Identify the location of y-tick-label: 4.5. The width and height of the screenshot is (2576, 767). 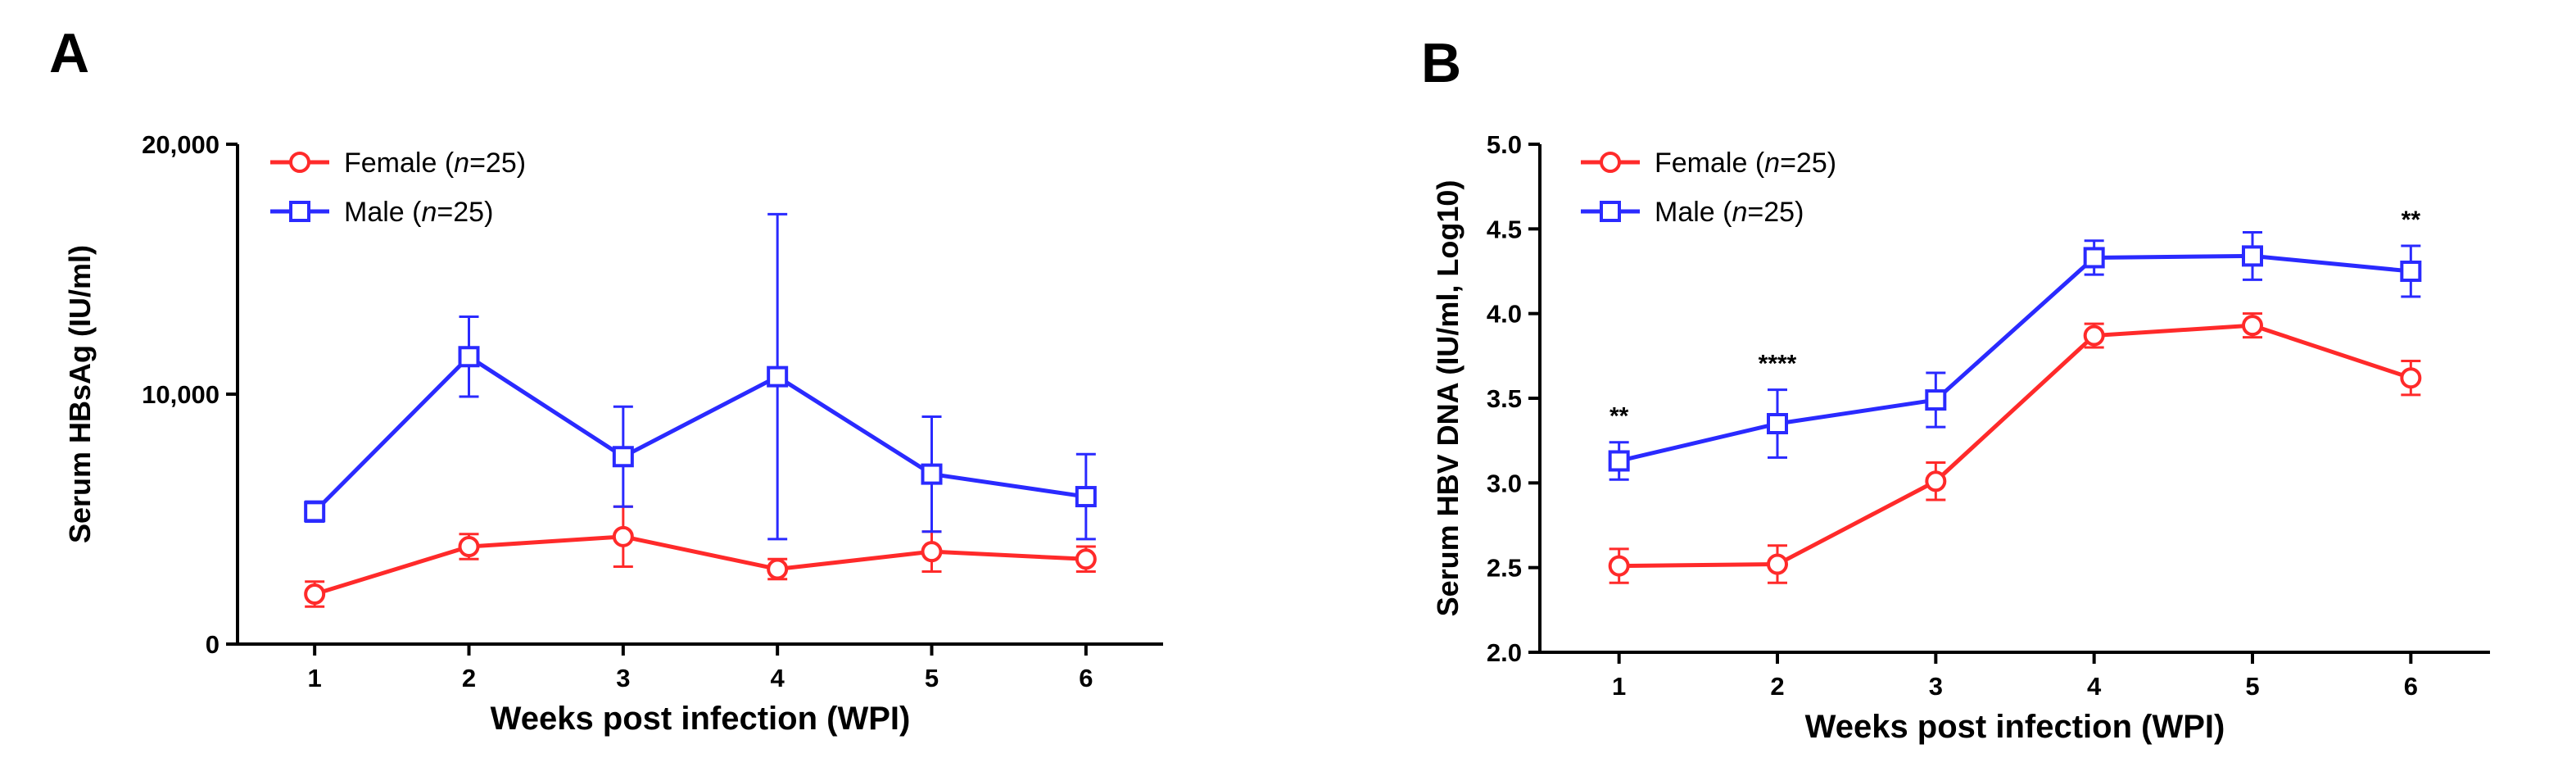
(1504, 229).